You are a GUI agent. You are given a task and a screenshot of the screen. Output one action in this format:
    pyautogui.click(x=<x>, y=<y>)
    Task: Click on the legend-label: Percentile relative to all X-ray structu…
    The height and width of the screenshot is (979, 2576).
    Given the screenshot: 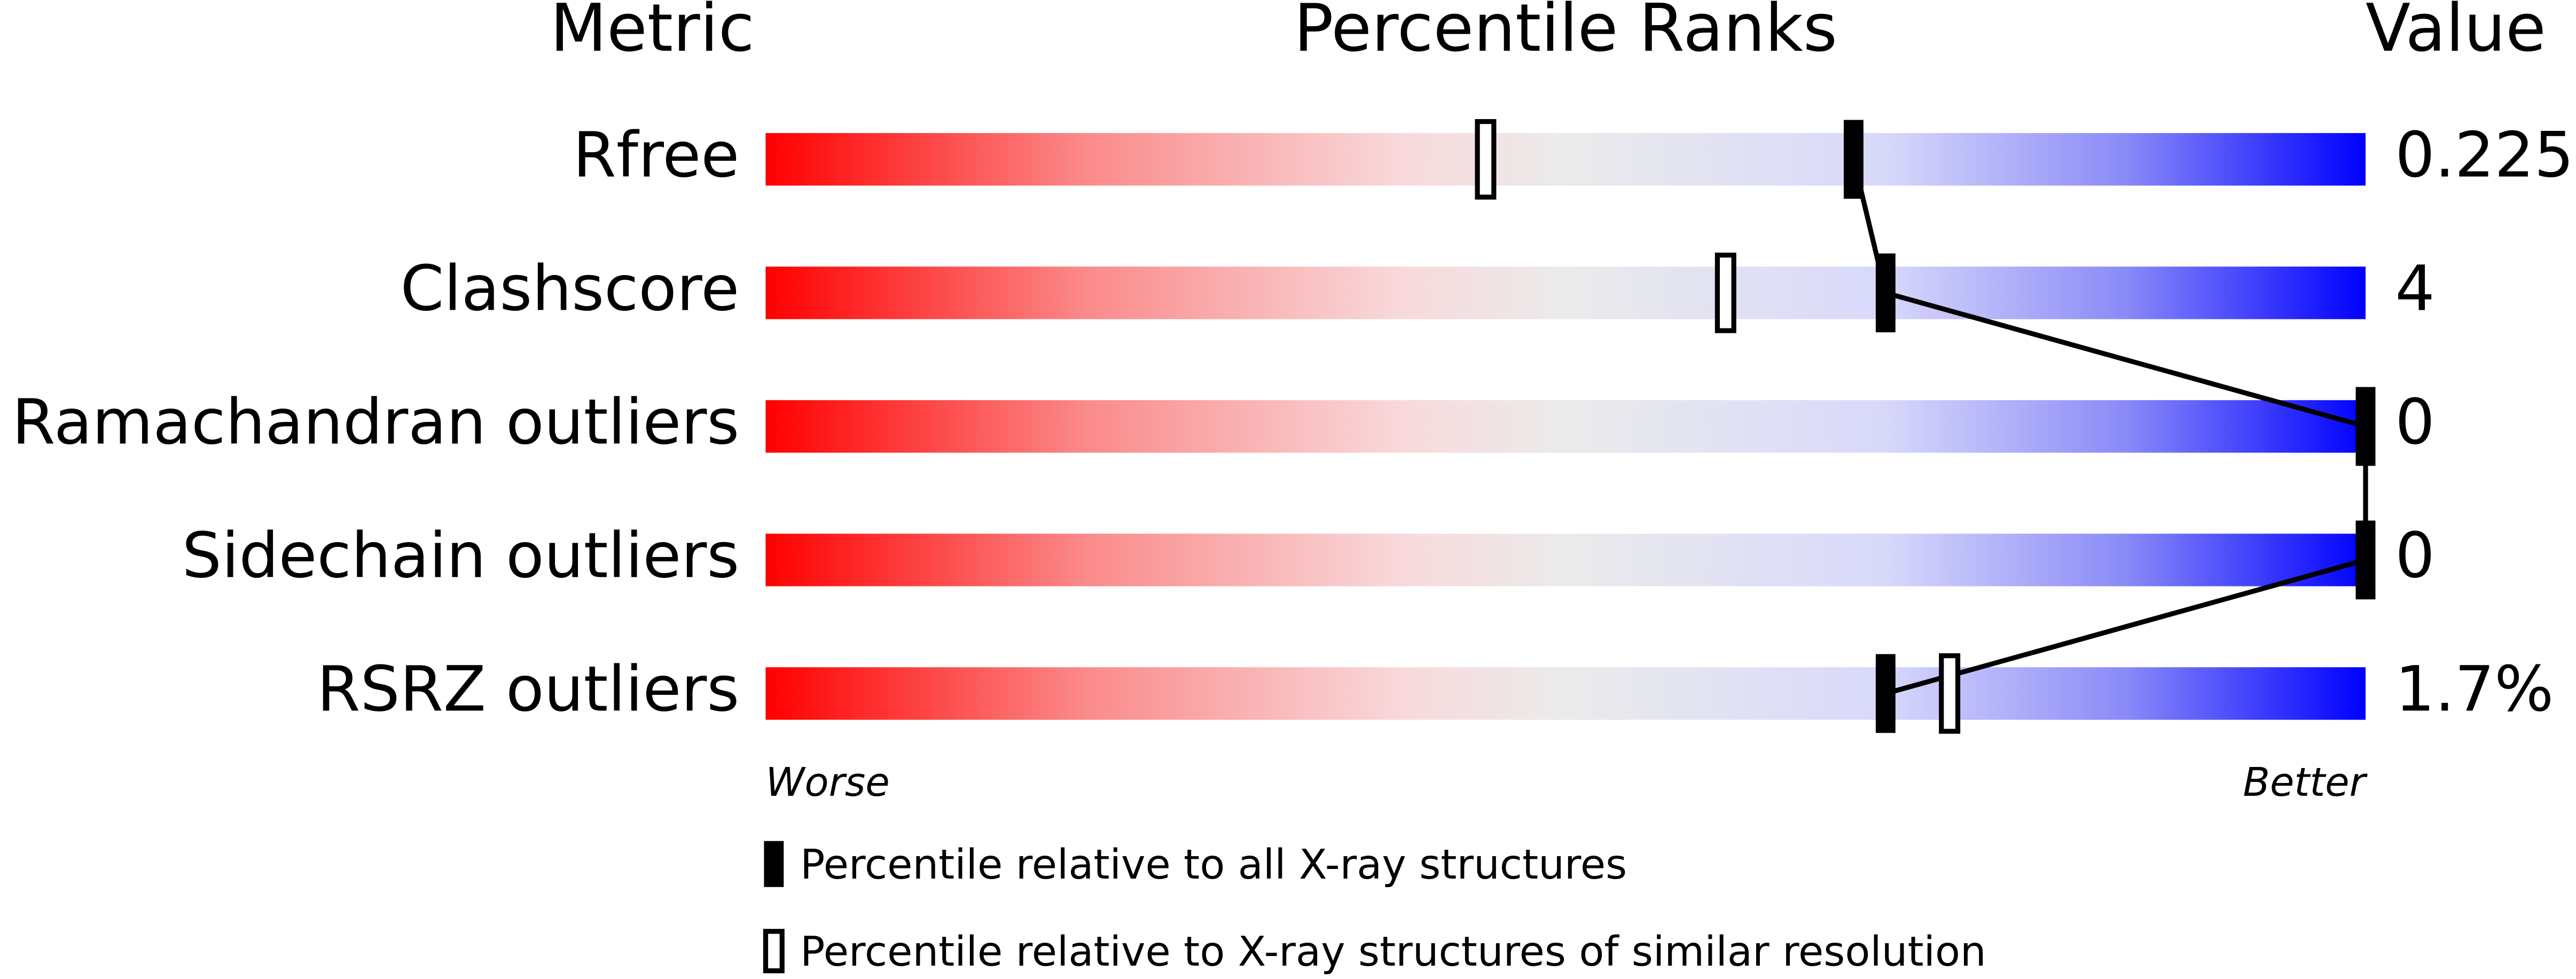 What is the action you would take?
    pyautogui.click(x=1213, y=865)
    